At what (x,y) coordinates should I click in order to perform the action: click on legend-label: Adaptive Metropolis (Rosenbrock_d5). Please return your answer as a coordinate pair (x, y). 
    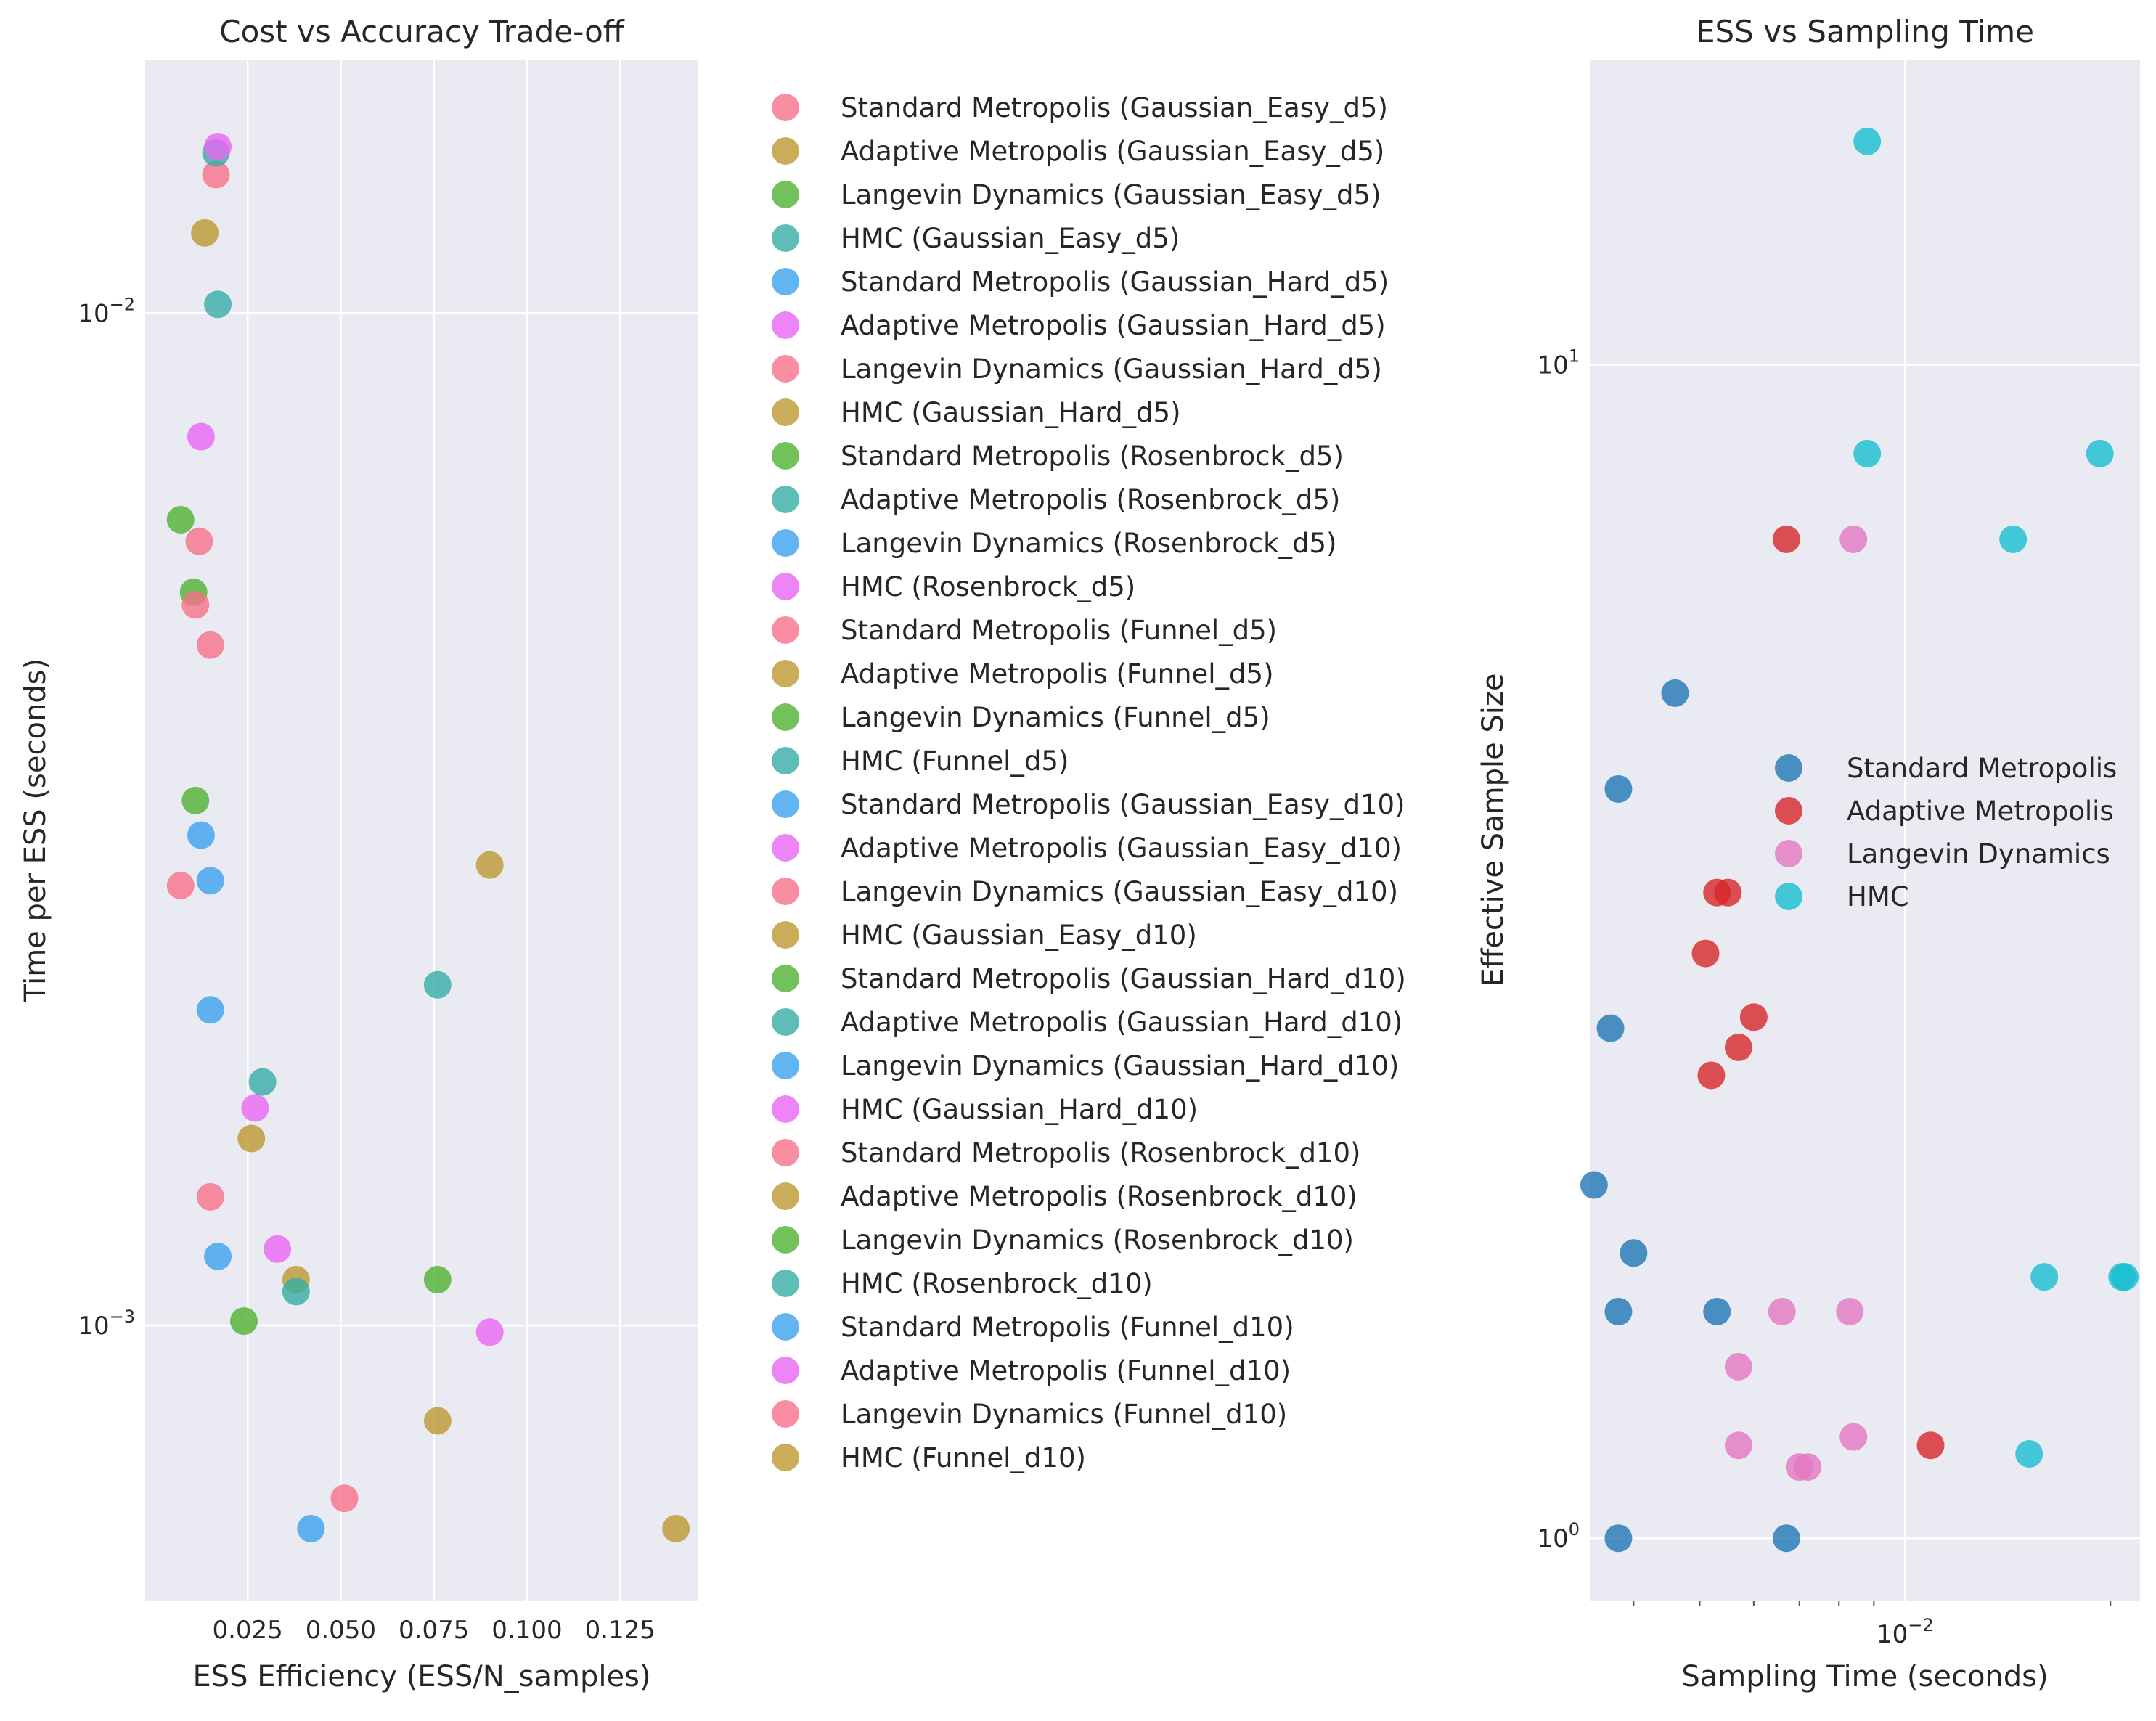
    Looking at the image, I should click on (1091, 500).